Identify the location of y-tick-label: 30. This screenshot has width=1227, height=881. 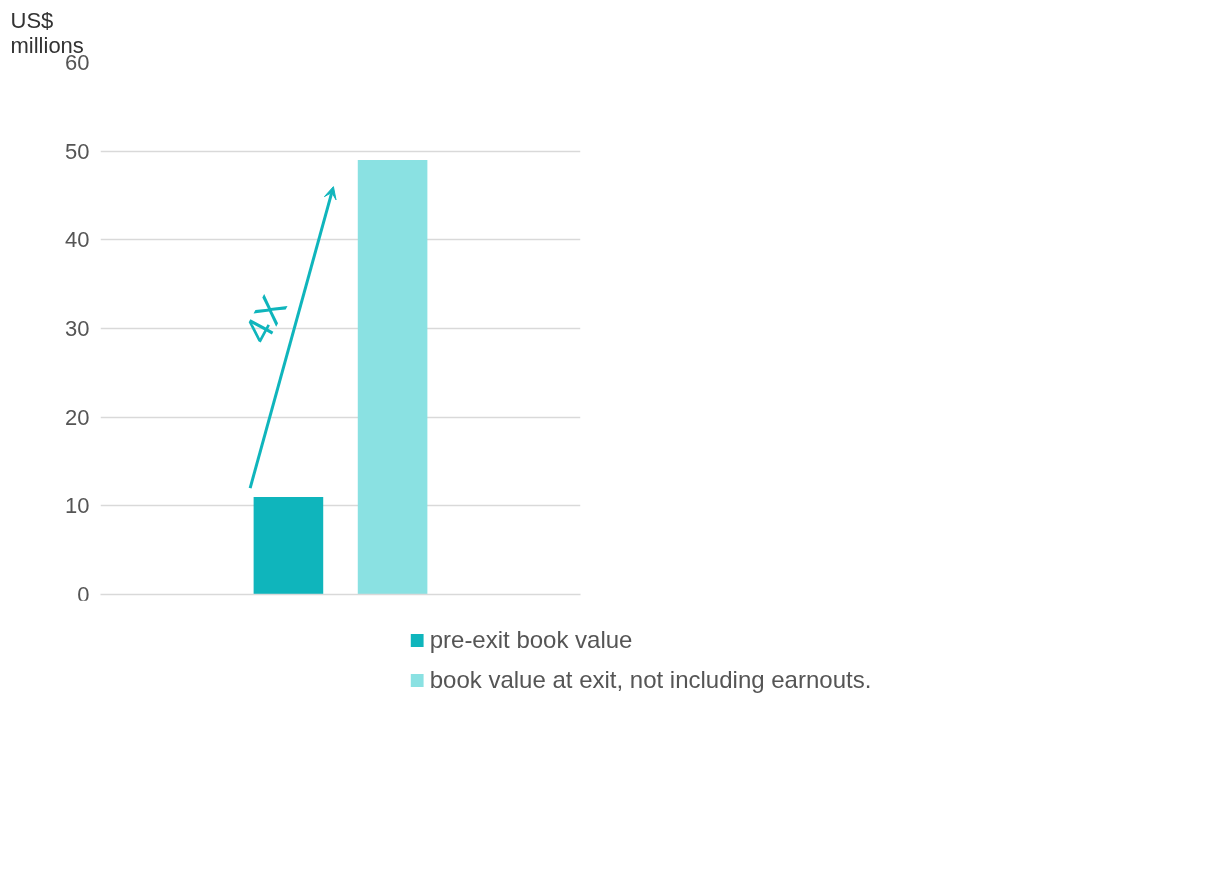
(77, 328).